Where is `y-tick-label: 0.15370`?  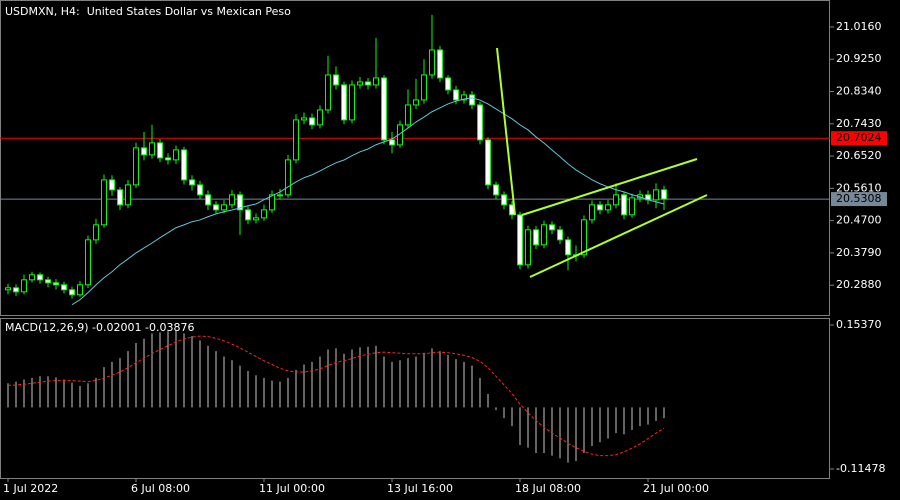
y-tick-label: 0.15370 is located at coordinates (859, 324).